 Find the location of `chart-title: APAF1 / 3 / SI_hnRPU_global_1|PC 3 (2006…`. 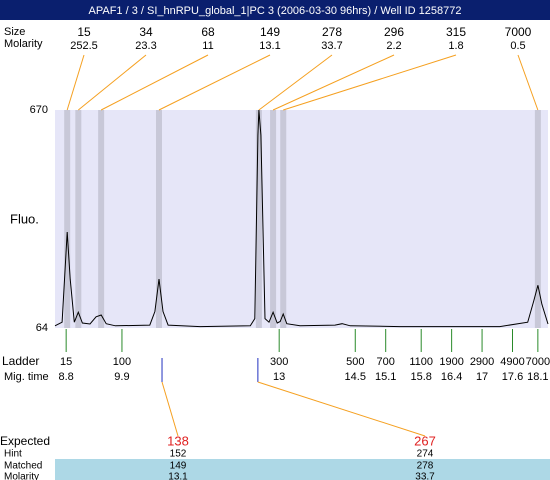

chart-title: APAF1 / 3 / SI_hnRPU_global_1|PC 3 (2006… is located at coordinates (275, 11).